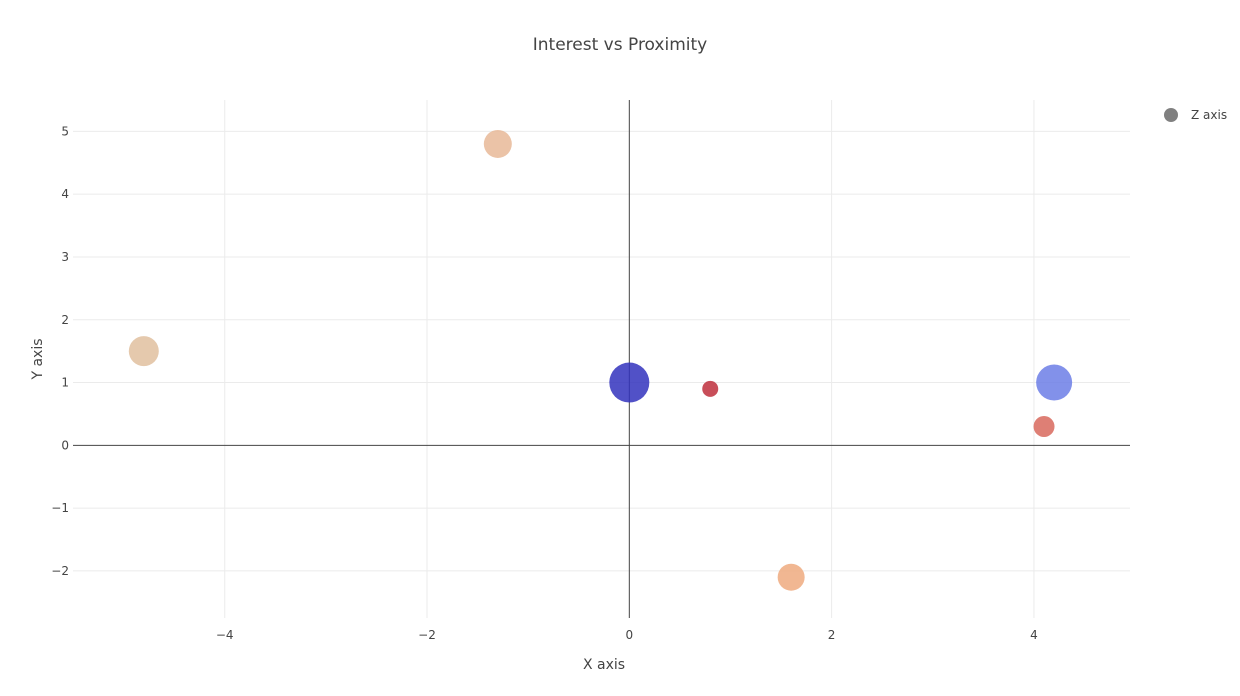 The height and width of the screenshot is (696, 1240). What do you see at coordinates (65, 320) in the screenshot?
I see `y-tick-label: 2` at bounding box center [65, 320].